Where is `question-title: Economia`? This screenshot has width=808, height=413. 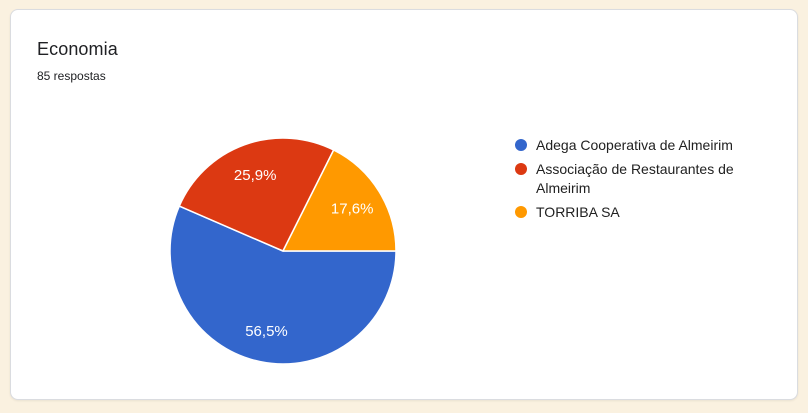
question-title: Economia is located at coordinates (77, 49).